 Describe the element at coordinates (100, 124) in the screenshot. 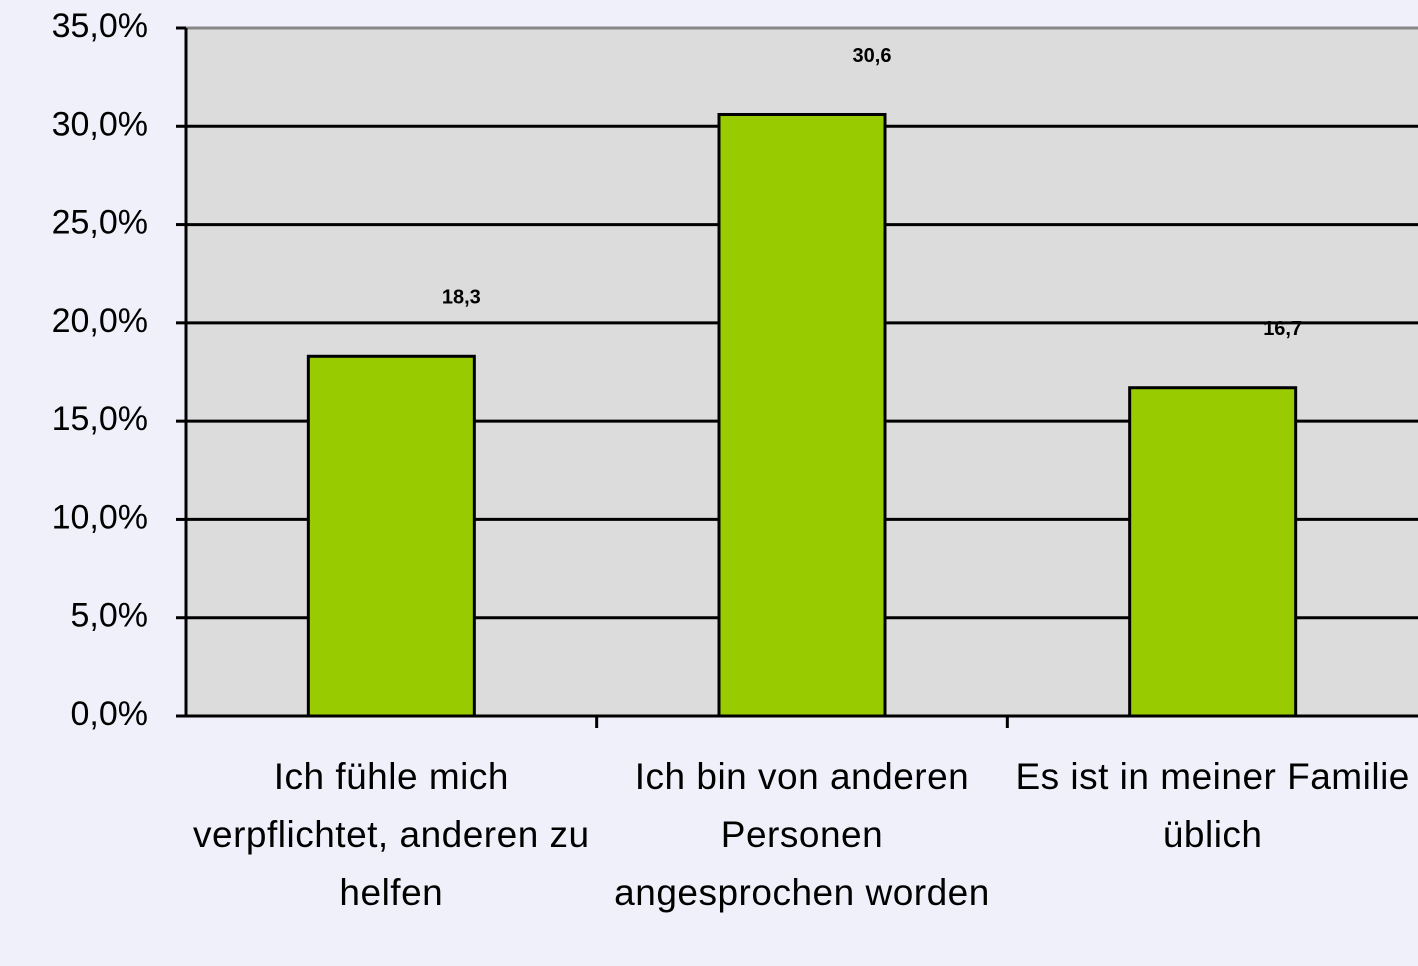

I see `y-tick-label: 30,0%` at that location.